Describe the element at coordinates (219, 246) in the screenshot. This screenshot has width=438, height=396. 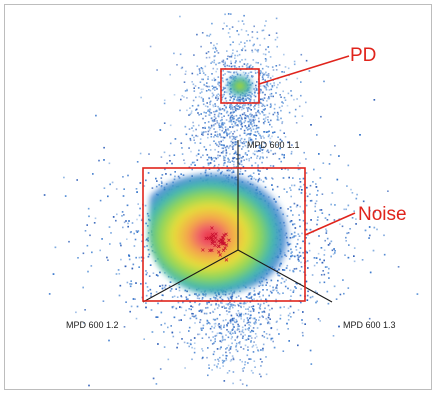
I see `peak-marker` at that location.